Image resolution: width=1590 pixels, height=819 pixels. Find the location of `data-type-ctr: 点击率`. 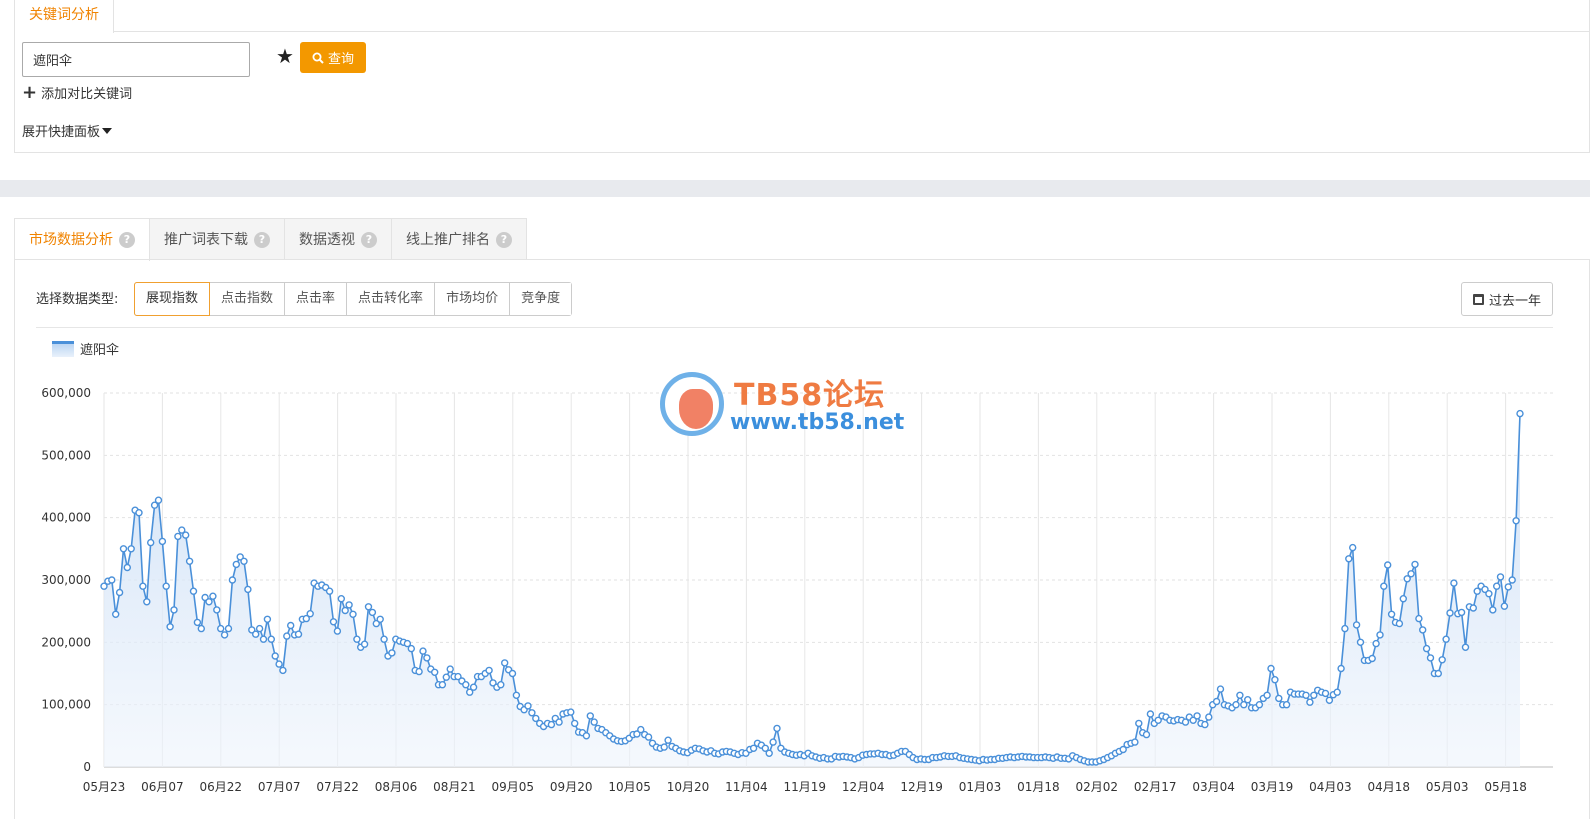

data-type-ctr: 点击率 is located at coordinates (316, 299).